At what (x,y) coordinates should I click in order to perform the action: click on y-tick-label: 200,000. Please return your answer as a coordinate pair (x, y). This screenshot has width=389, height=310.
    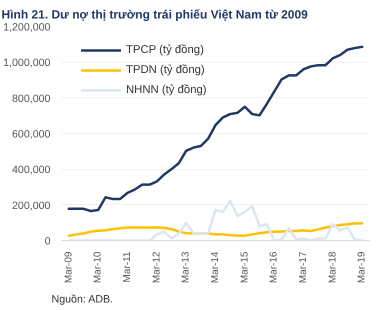
    Looking at the image, I should click on (31, 206).